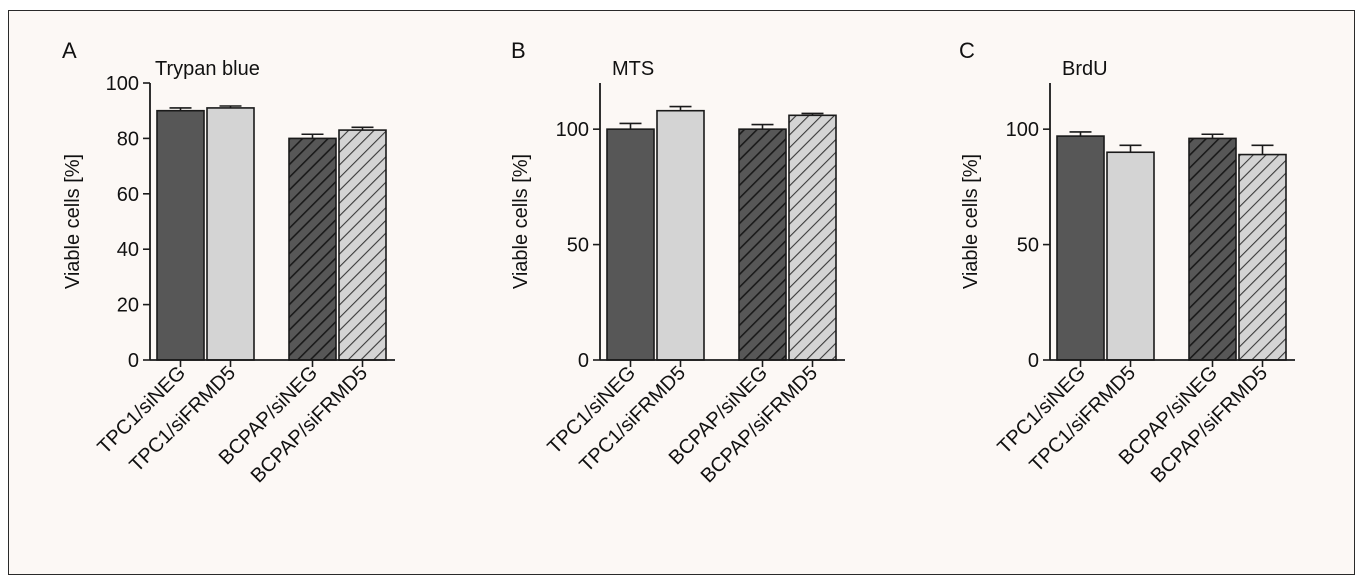  I want to click on y-tick-label: 80, so click(128, 139).